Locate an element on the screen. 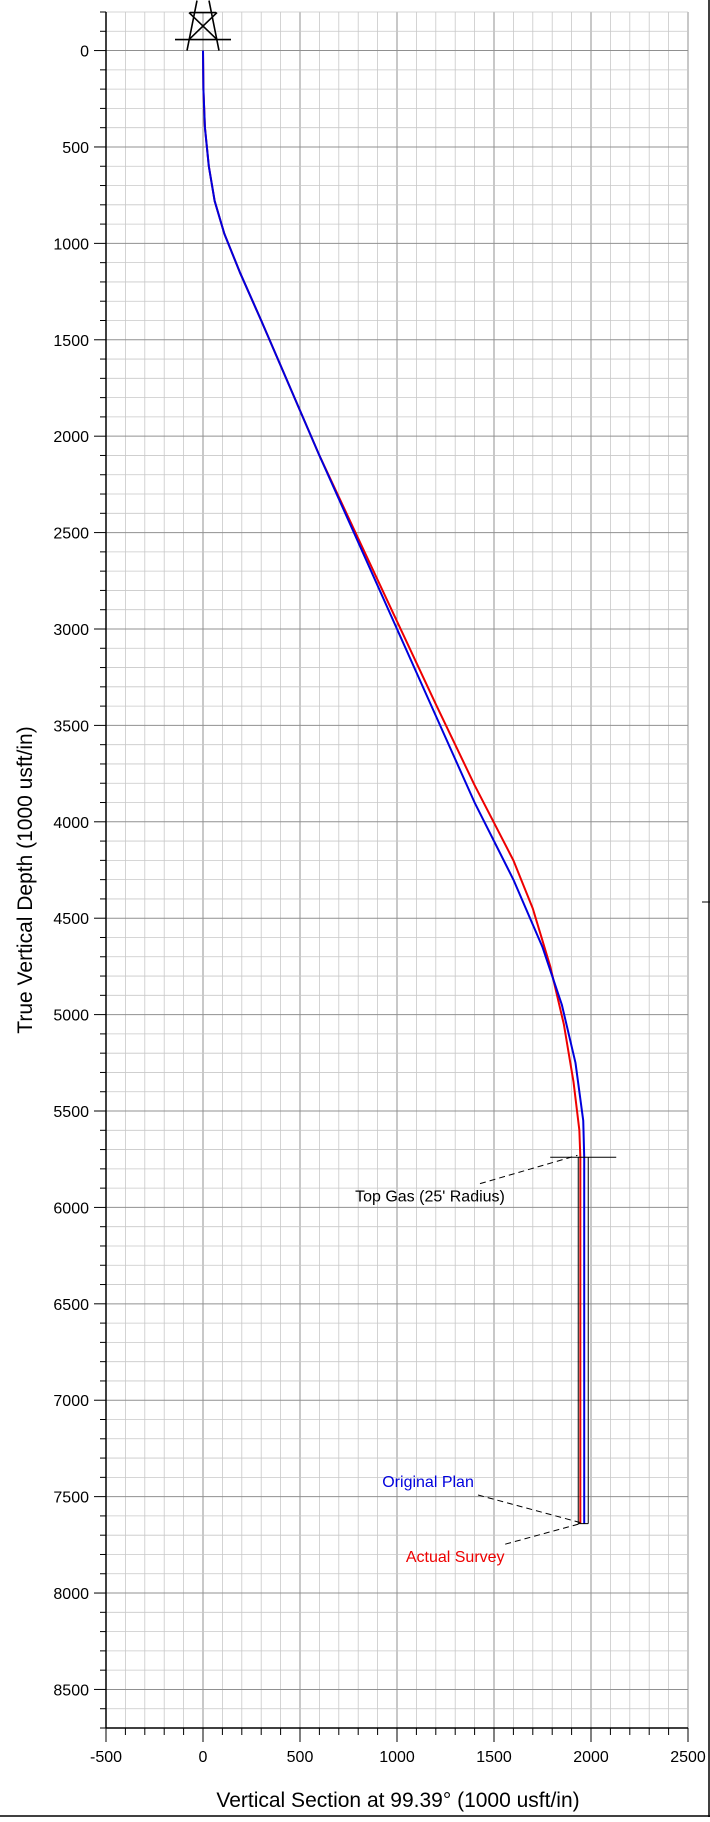  y-tick-label: 4000 is located at coordinates (71, 823).